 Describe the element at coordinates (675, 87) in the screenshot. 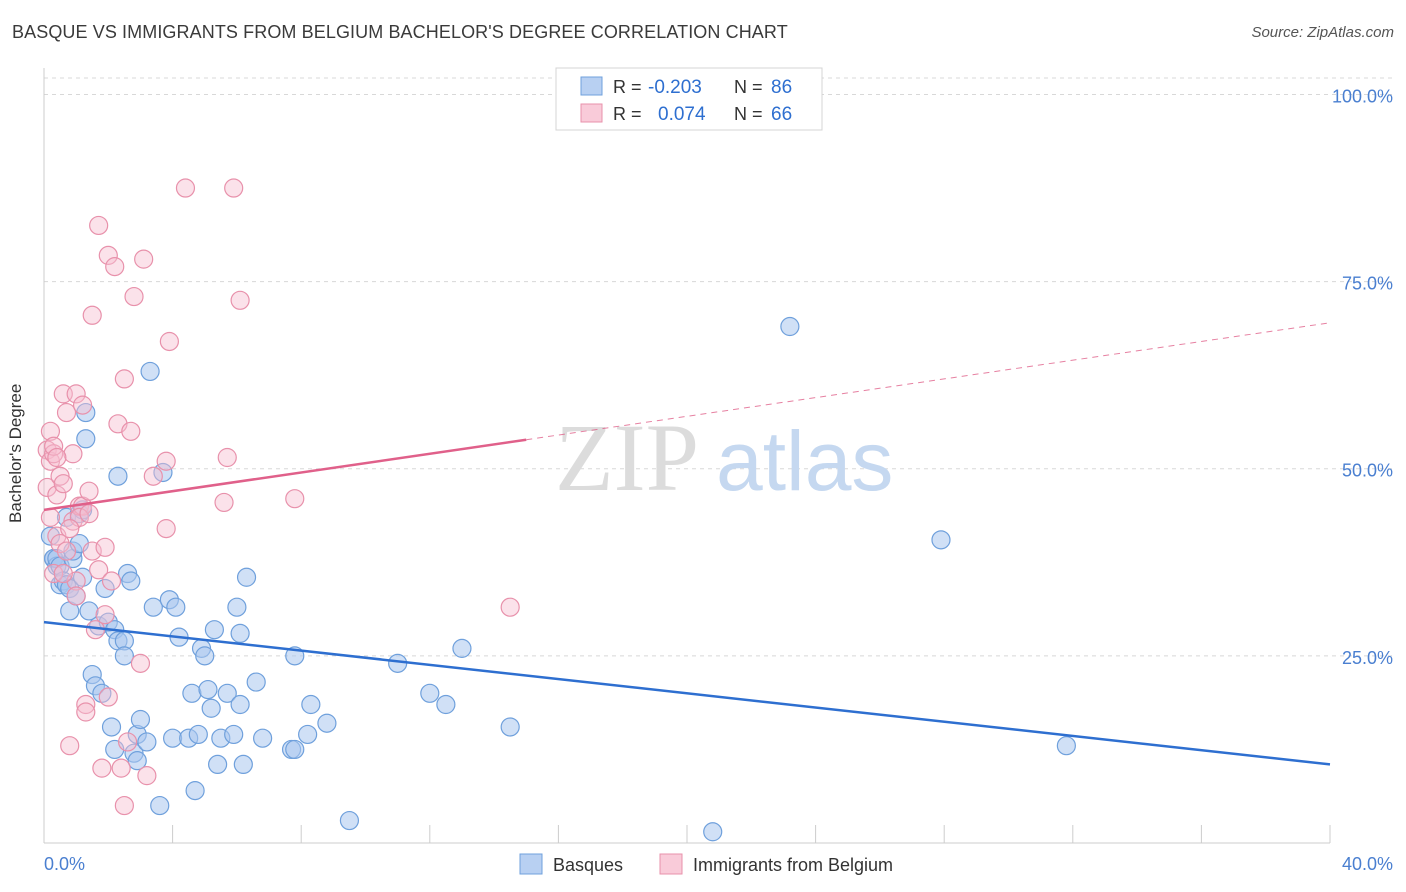

I see `legend-r-value-basques: -0.203` at that location.